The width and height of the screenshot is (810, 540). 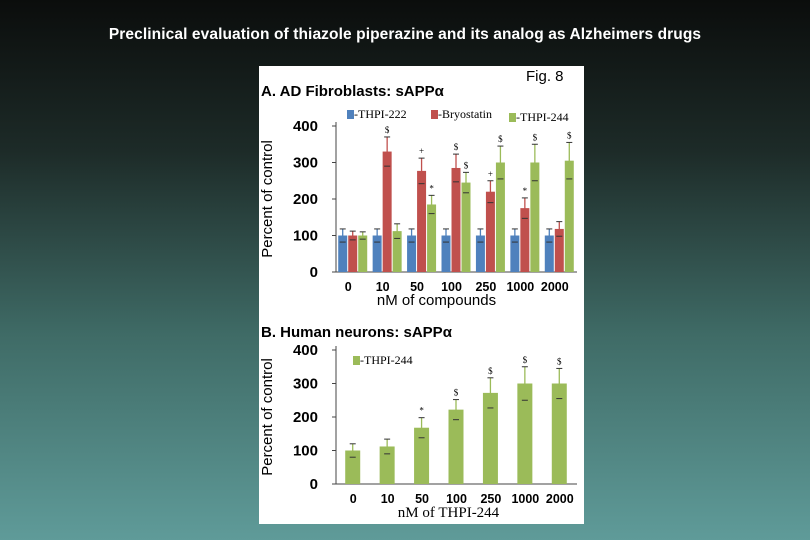 What do you see at coordinates (356, 360) in the screenshot?
I see `panel-b-legend-swatch` at bounding box center [356, 360].